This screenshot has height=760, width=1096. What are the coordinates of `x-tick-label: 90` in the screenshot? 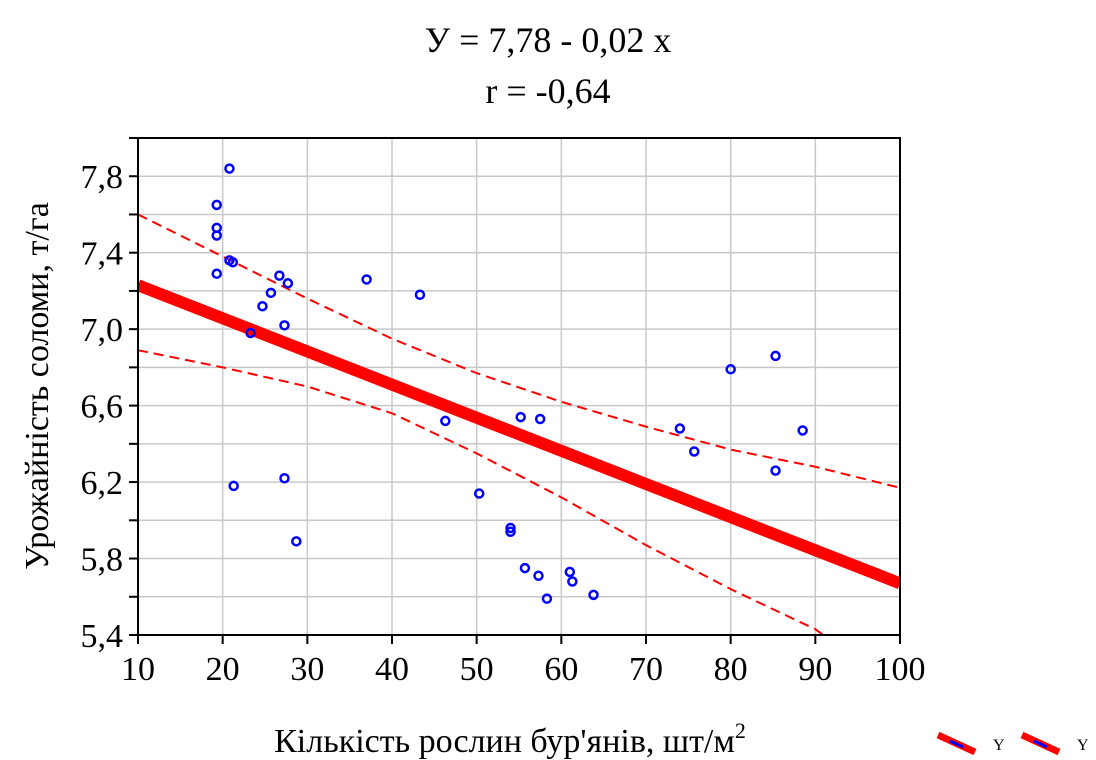 It's located at (815, 669).